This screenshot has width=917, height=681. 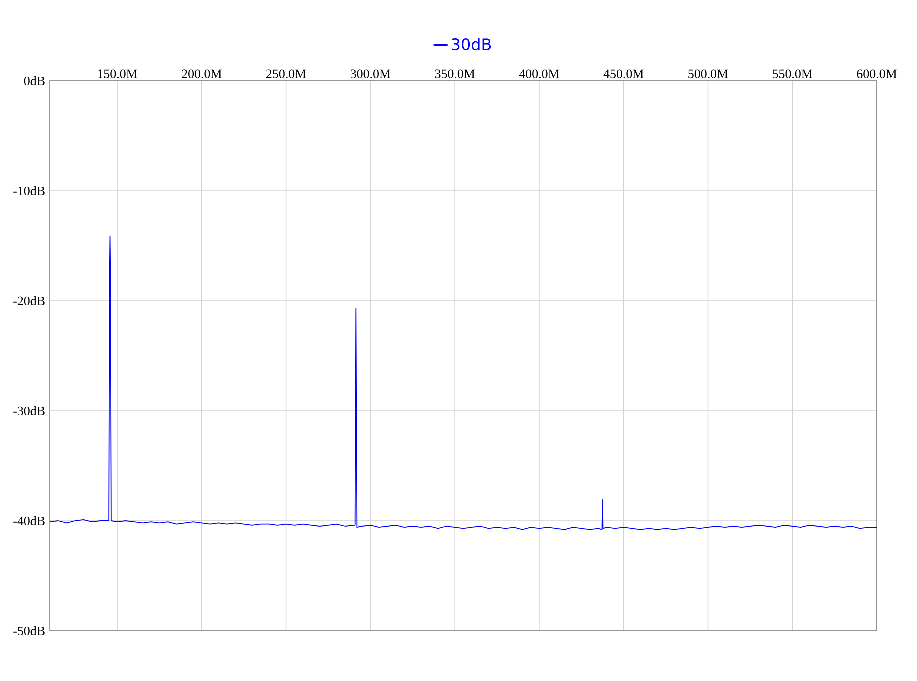 I want to click on x-tick-label: 300.0M, so click(x=370, y=74).